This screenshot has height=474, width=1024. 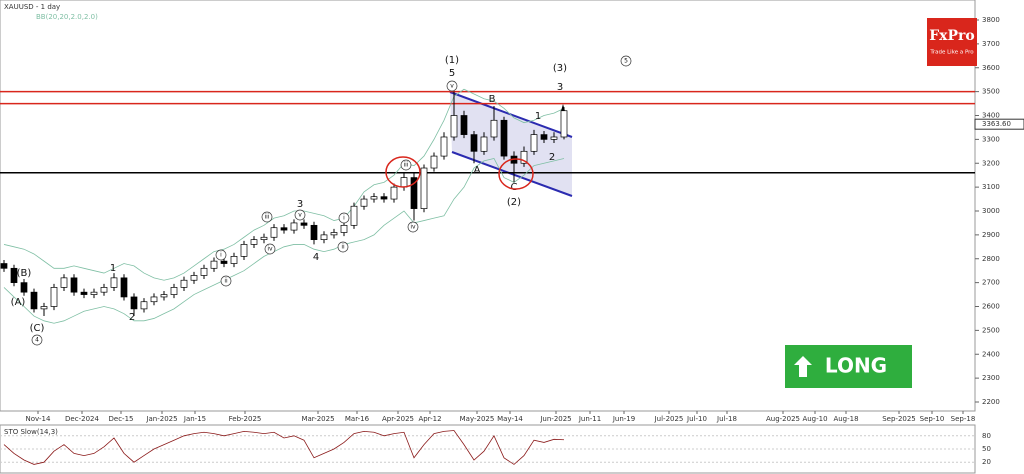 What do you see at coordinates (814, 419) in the screenshot?
I see `x-tick-label: Aug-10` at bounding box center [814, 419].